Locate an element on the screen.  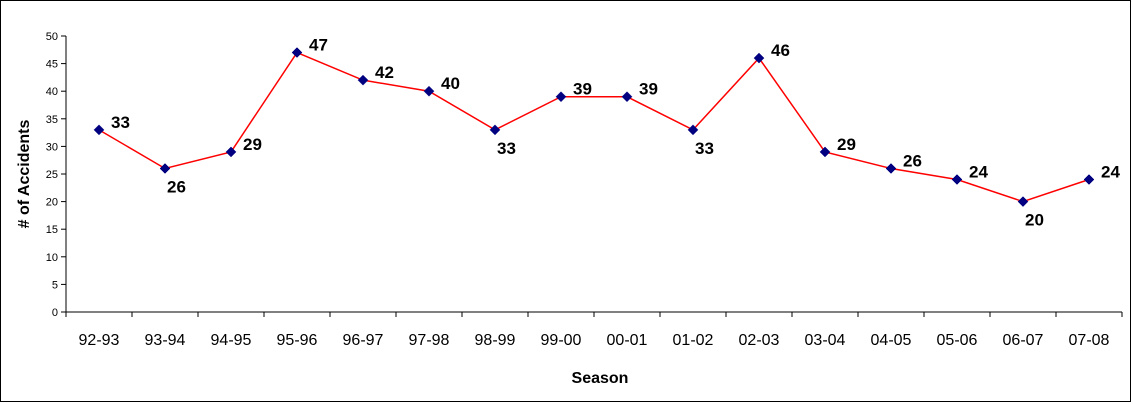
x-tick-label: 04-05 is located at coordinates (891, 340).